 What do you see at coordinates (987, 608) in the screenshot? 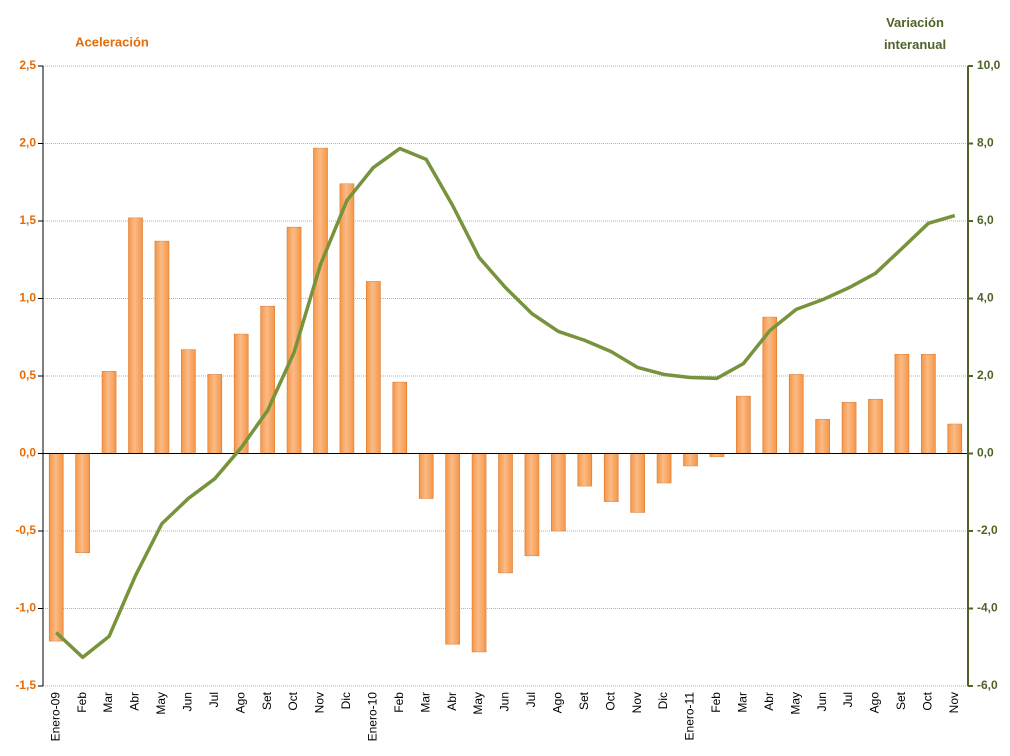
I see `y2-tick-label: -4,0` at bounding box center [987, 608].